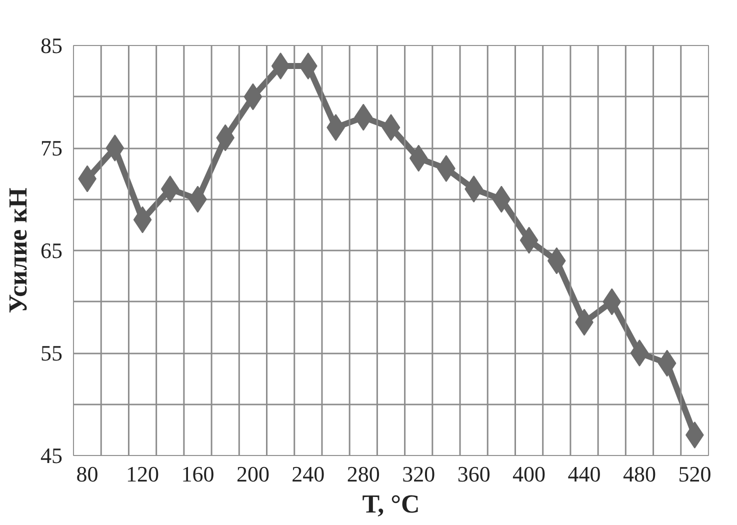 This screenshot has width=737, height=525. I want to click on y-tick-label: 45, so click(51, 455).